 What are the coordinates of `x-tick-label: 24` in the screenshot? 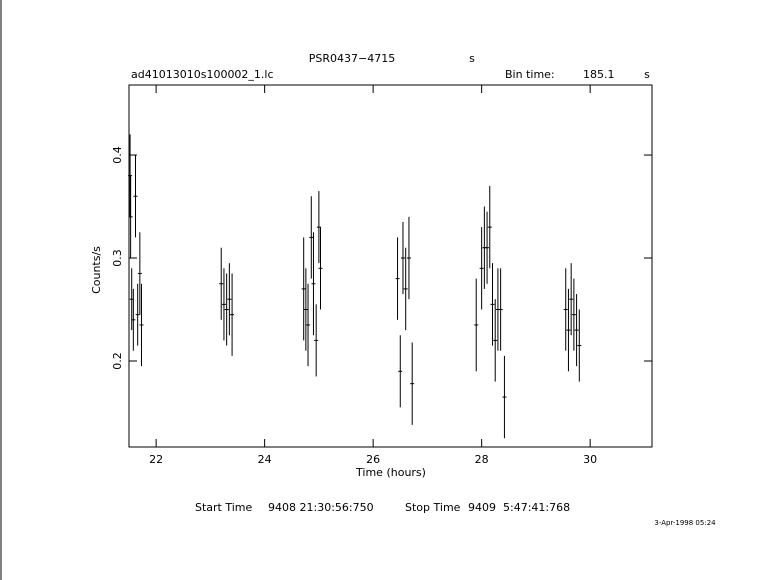 It's located at (265, 459).